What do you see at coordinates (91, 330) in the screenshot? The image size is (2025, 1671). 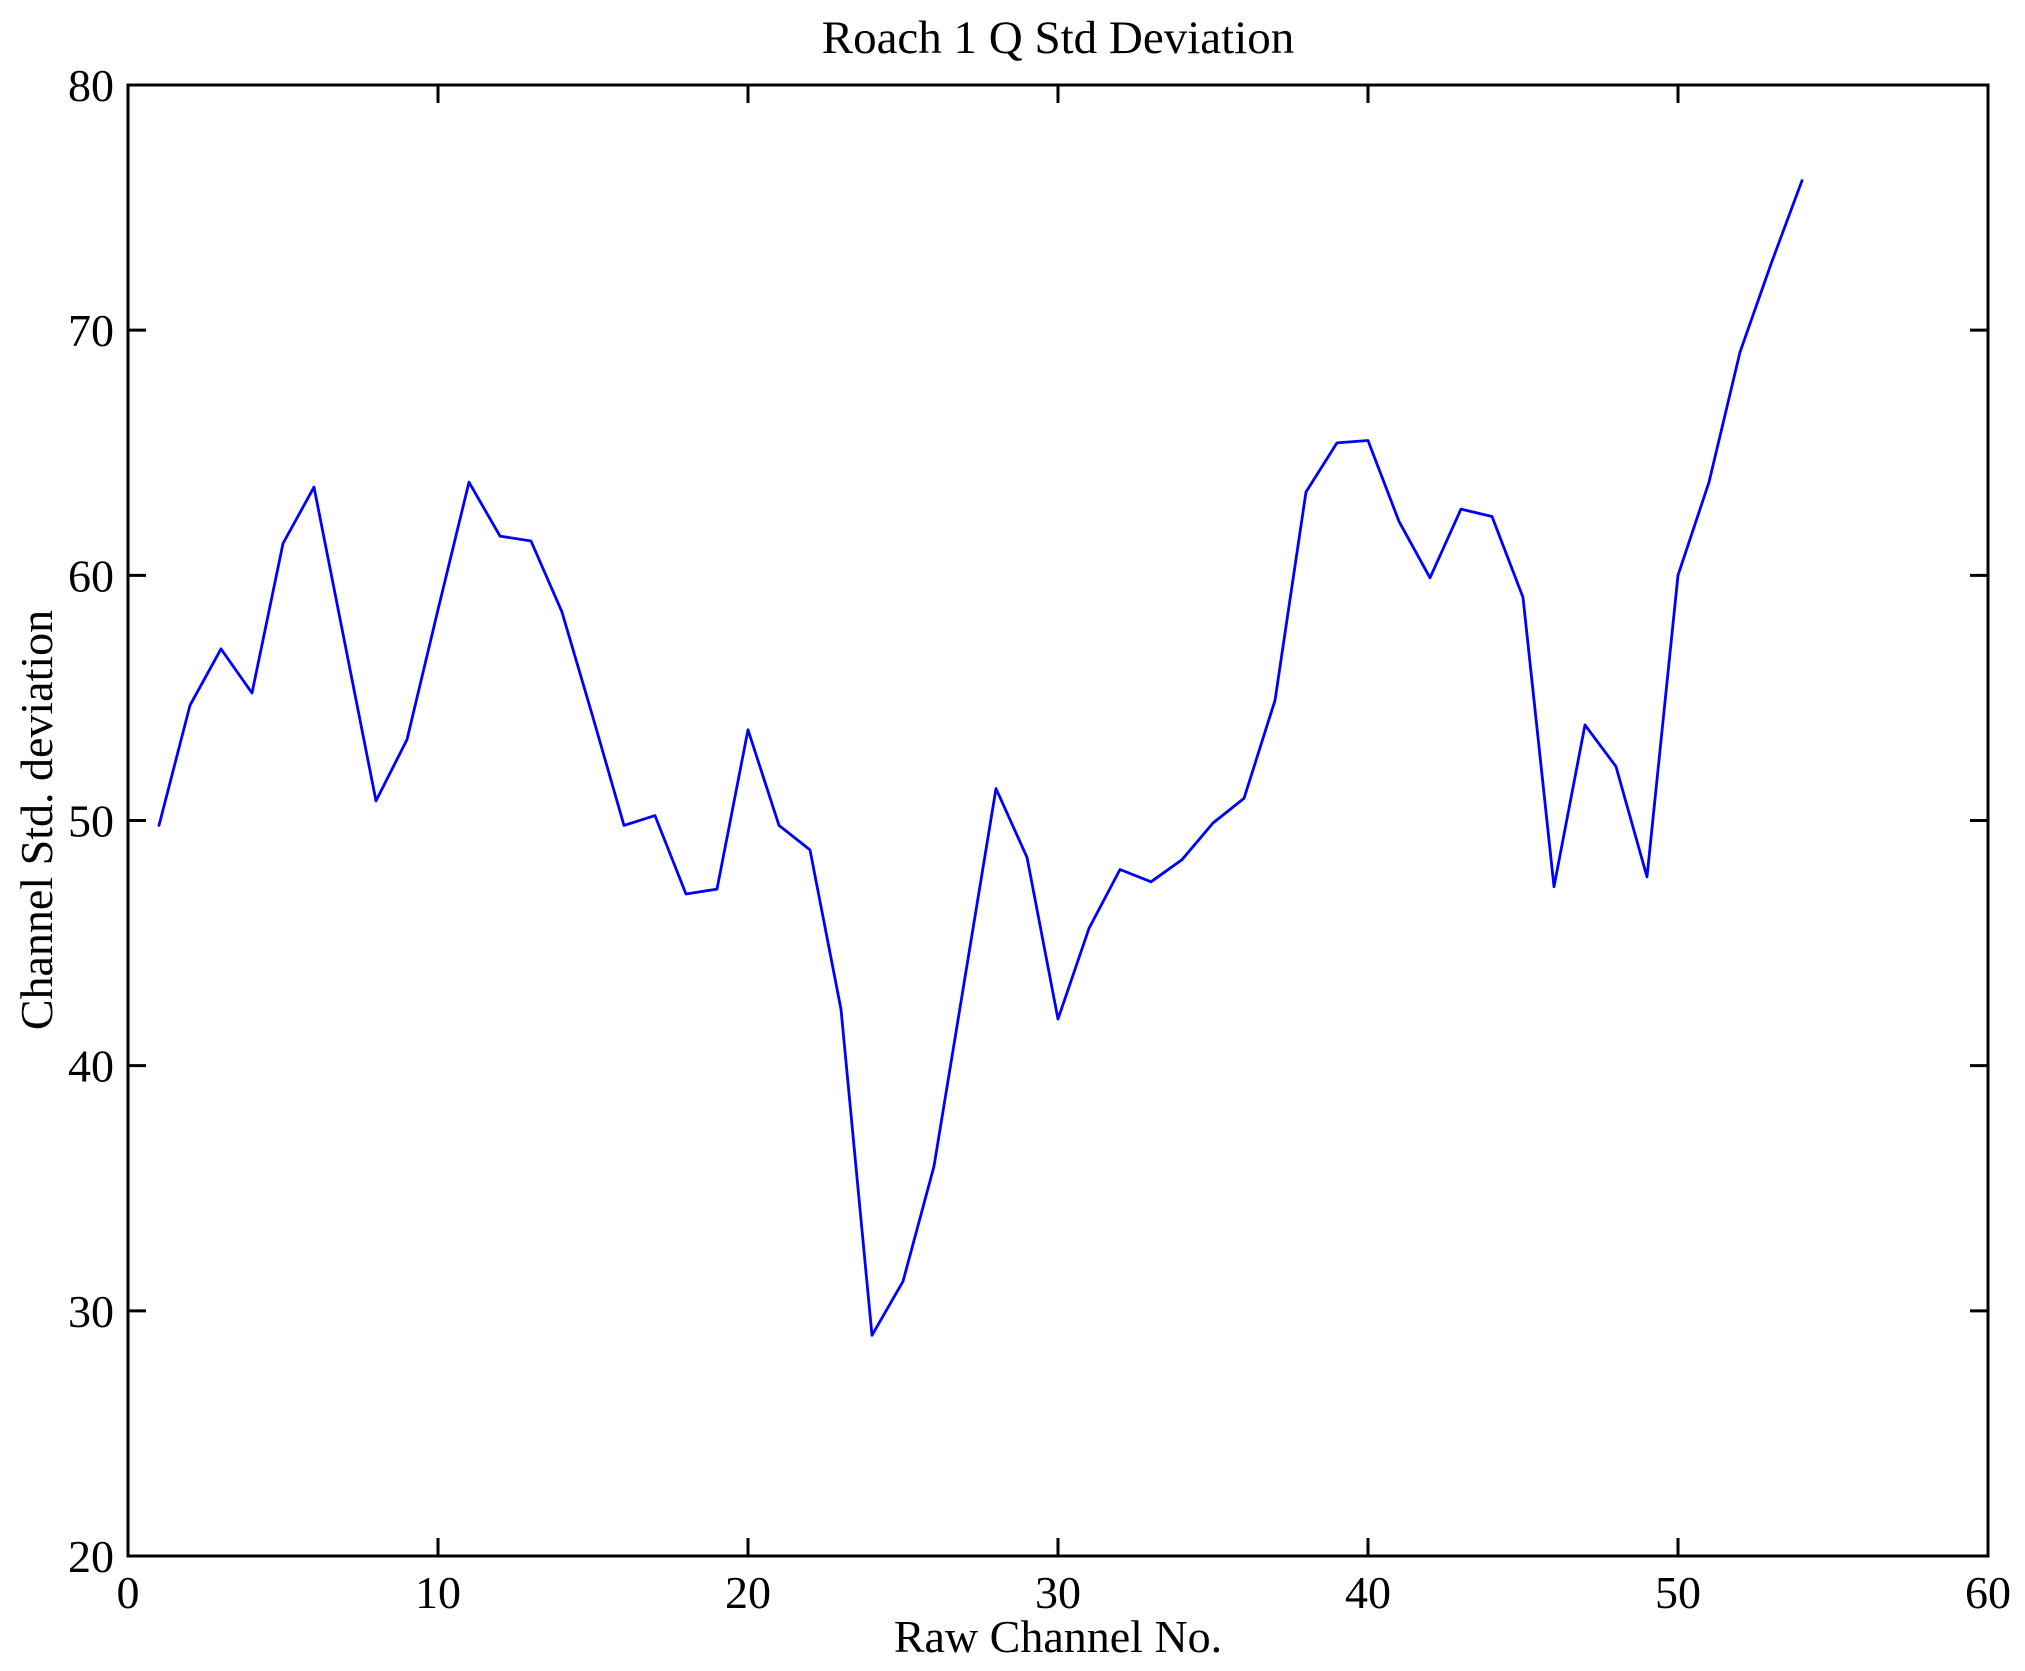 I see `y-tick-label: 70` at bounding box center [91, 330].